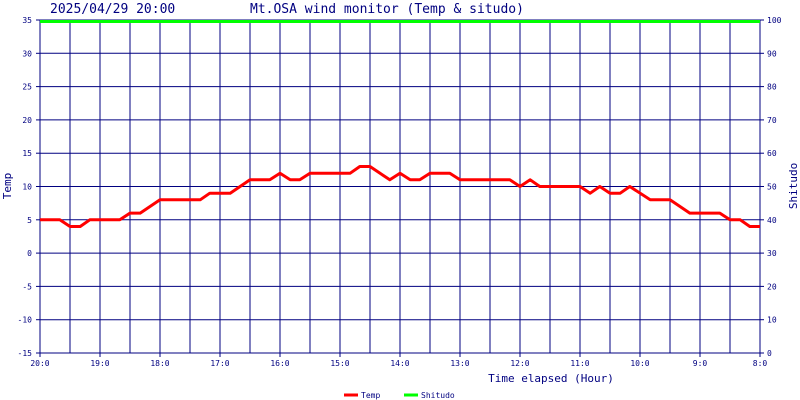  Describe the element at coordinates (29, 220) in the screenshot. I see `y-tick-label-left: 5` at that location.